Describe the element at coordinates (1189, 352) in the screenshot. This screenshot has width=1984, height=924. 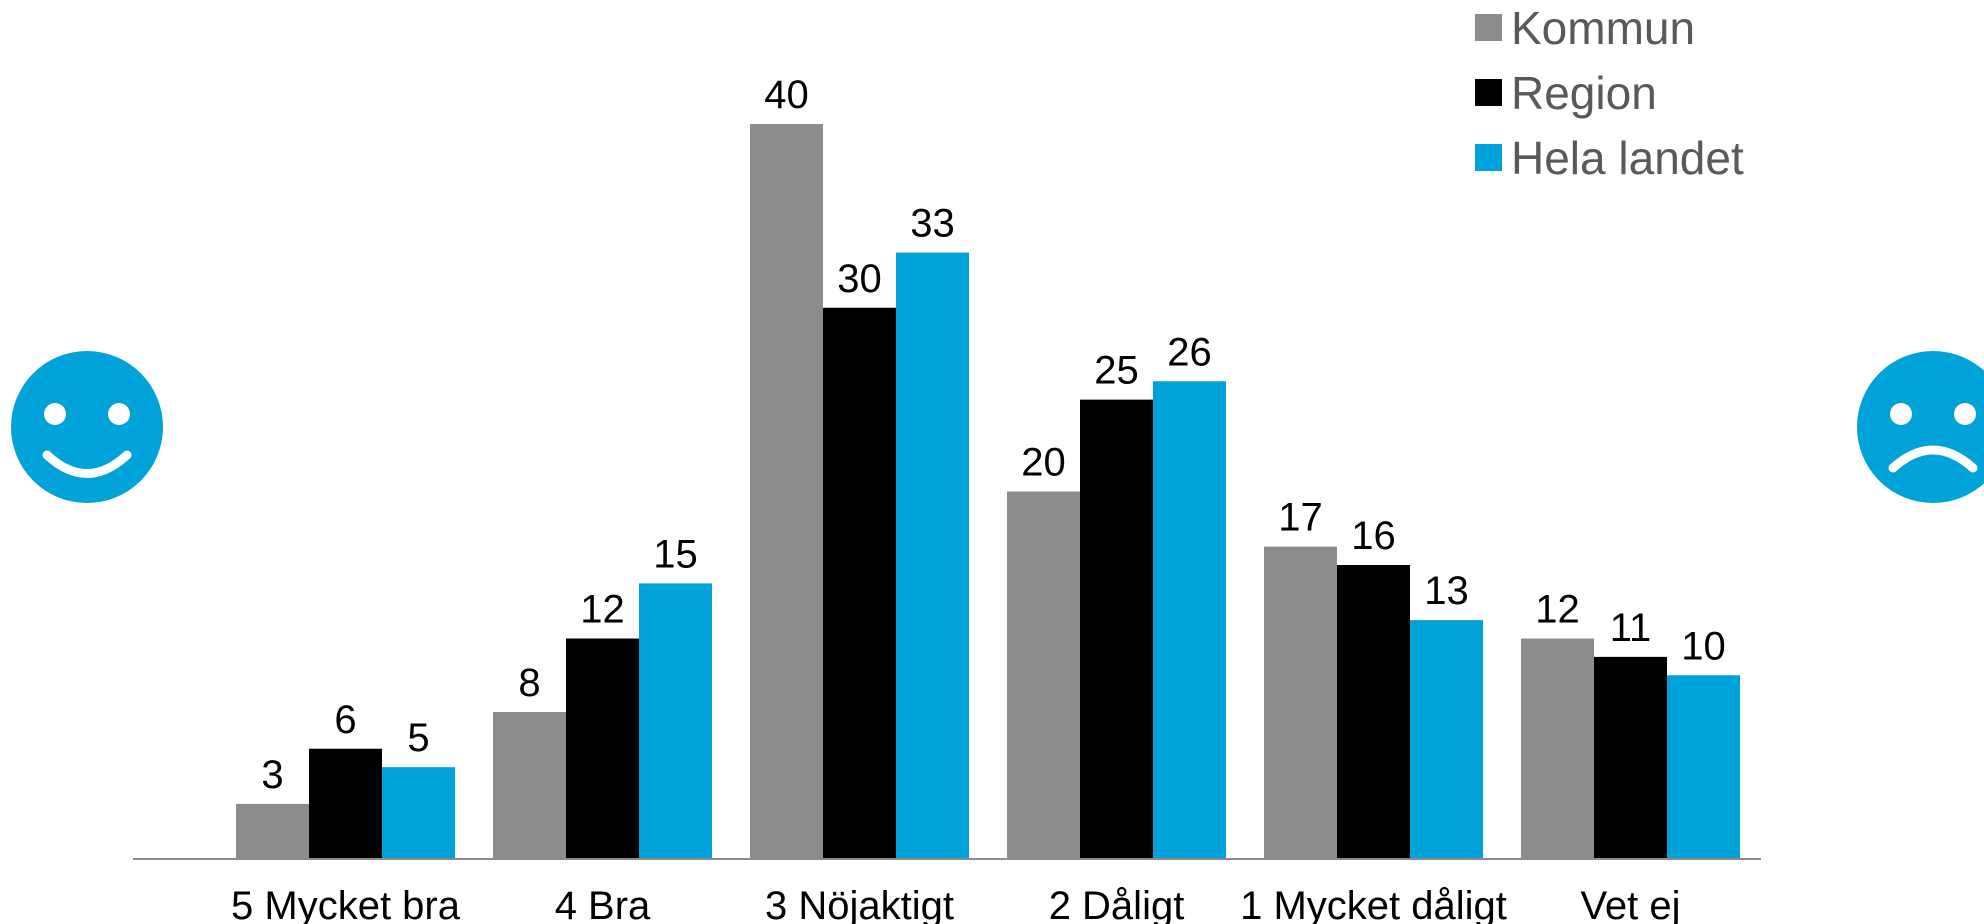
I see `data-label: 26` at that location.